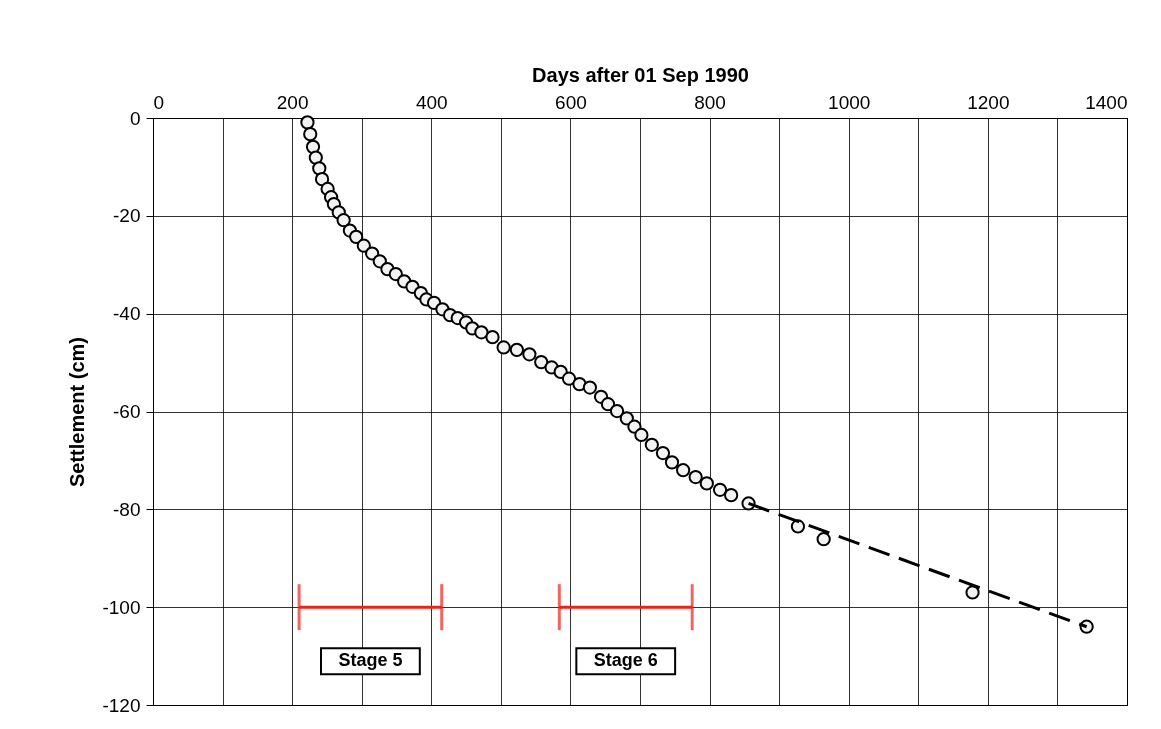 Image resolution: width=1161 pixels, height=729 pixels. What do you see at coordinates (640, 74) in the screenshot?
I see `x-axis-title: Days after 01 Sep 1990` at bounding box center [640, 74].